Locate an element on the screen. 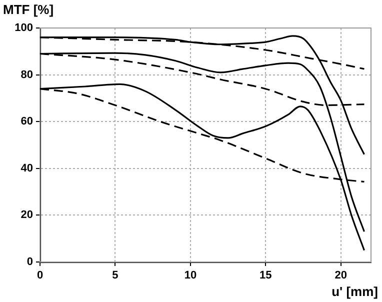  y-axis-title: MTF [%] is located at coordinates (28, 10).